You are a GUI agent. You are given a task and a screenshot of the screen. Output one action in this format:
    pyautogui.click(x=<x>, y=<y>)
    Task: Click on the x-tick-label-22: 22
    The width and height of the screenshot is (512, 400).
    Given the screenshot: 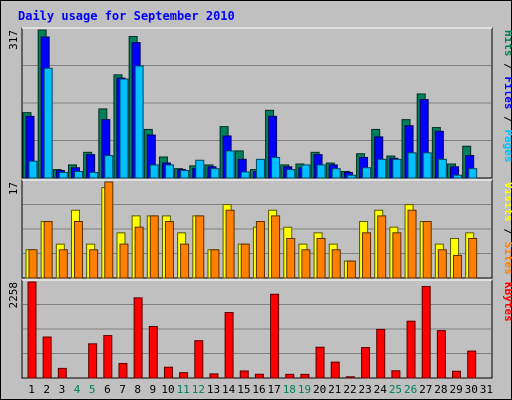 What is the action you would take?
    pyautogui.click(x=349, y=389)
    